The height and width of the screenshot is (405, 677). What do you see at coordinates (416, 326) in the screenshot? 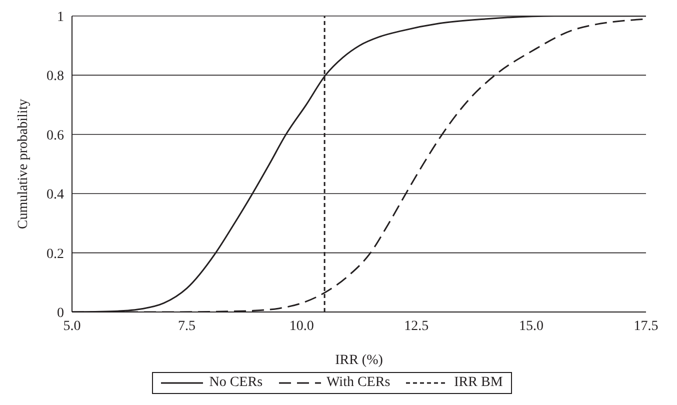
I see `x-tick-label: 12.5` at bounding box center [416, 326].